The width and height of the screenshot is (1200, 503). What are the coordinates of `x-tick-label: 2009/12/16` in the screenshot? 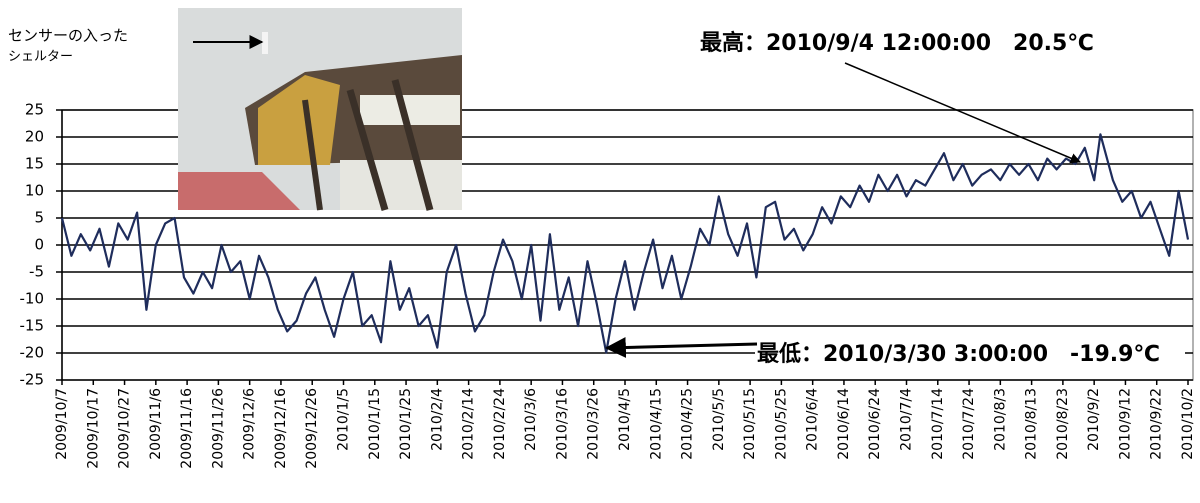 It's located at (281, 428).